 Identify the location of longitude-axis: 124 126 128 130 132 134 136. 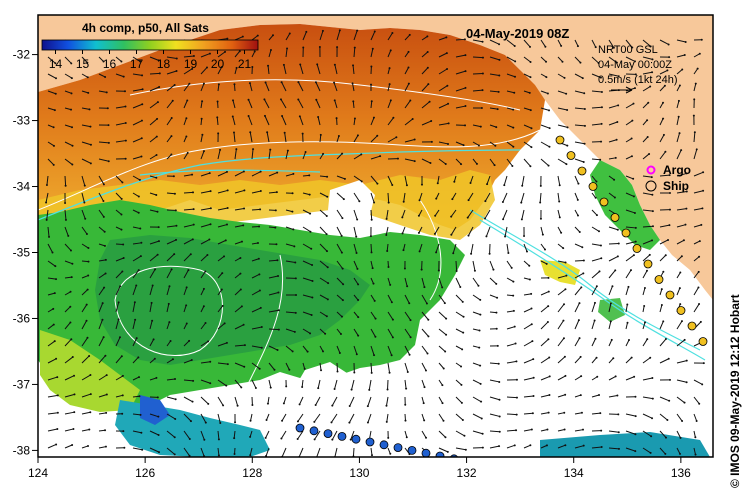
(359, 468).